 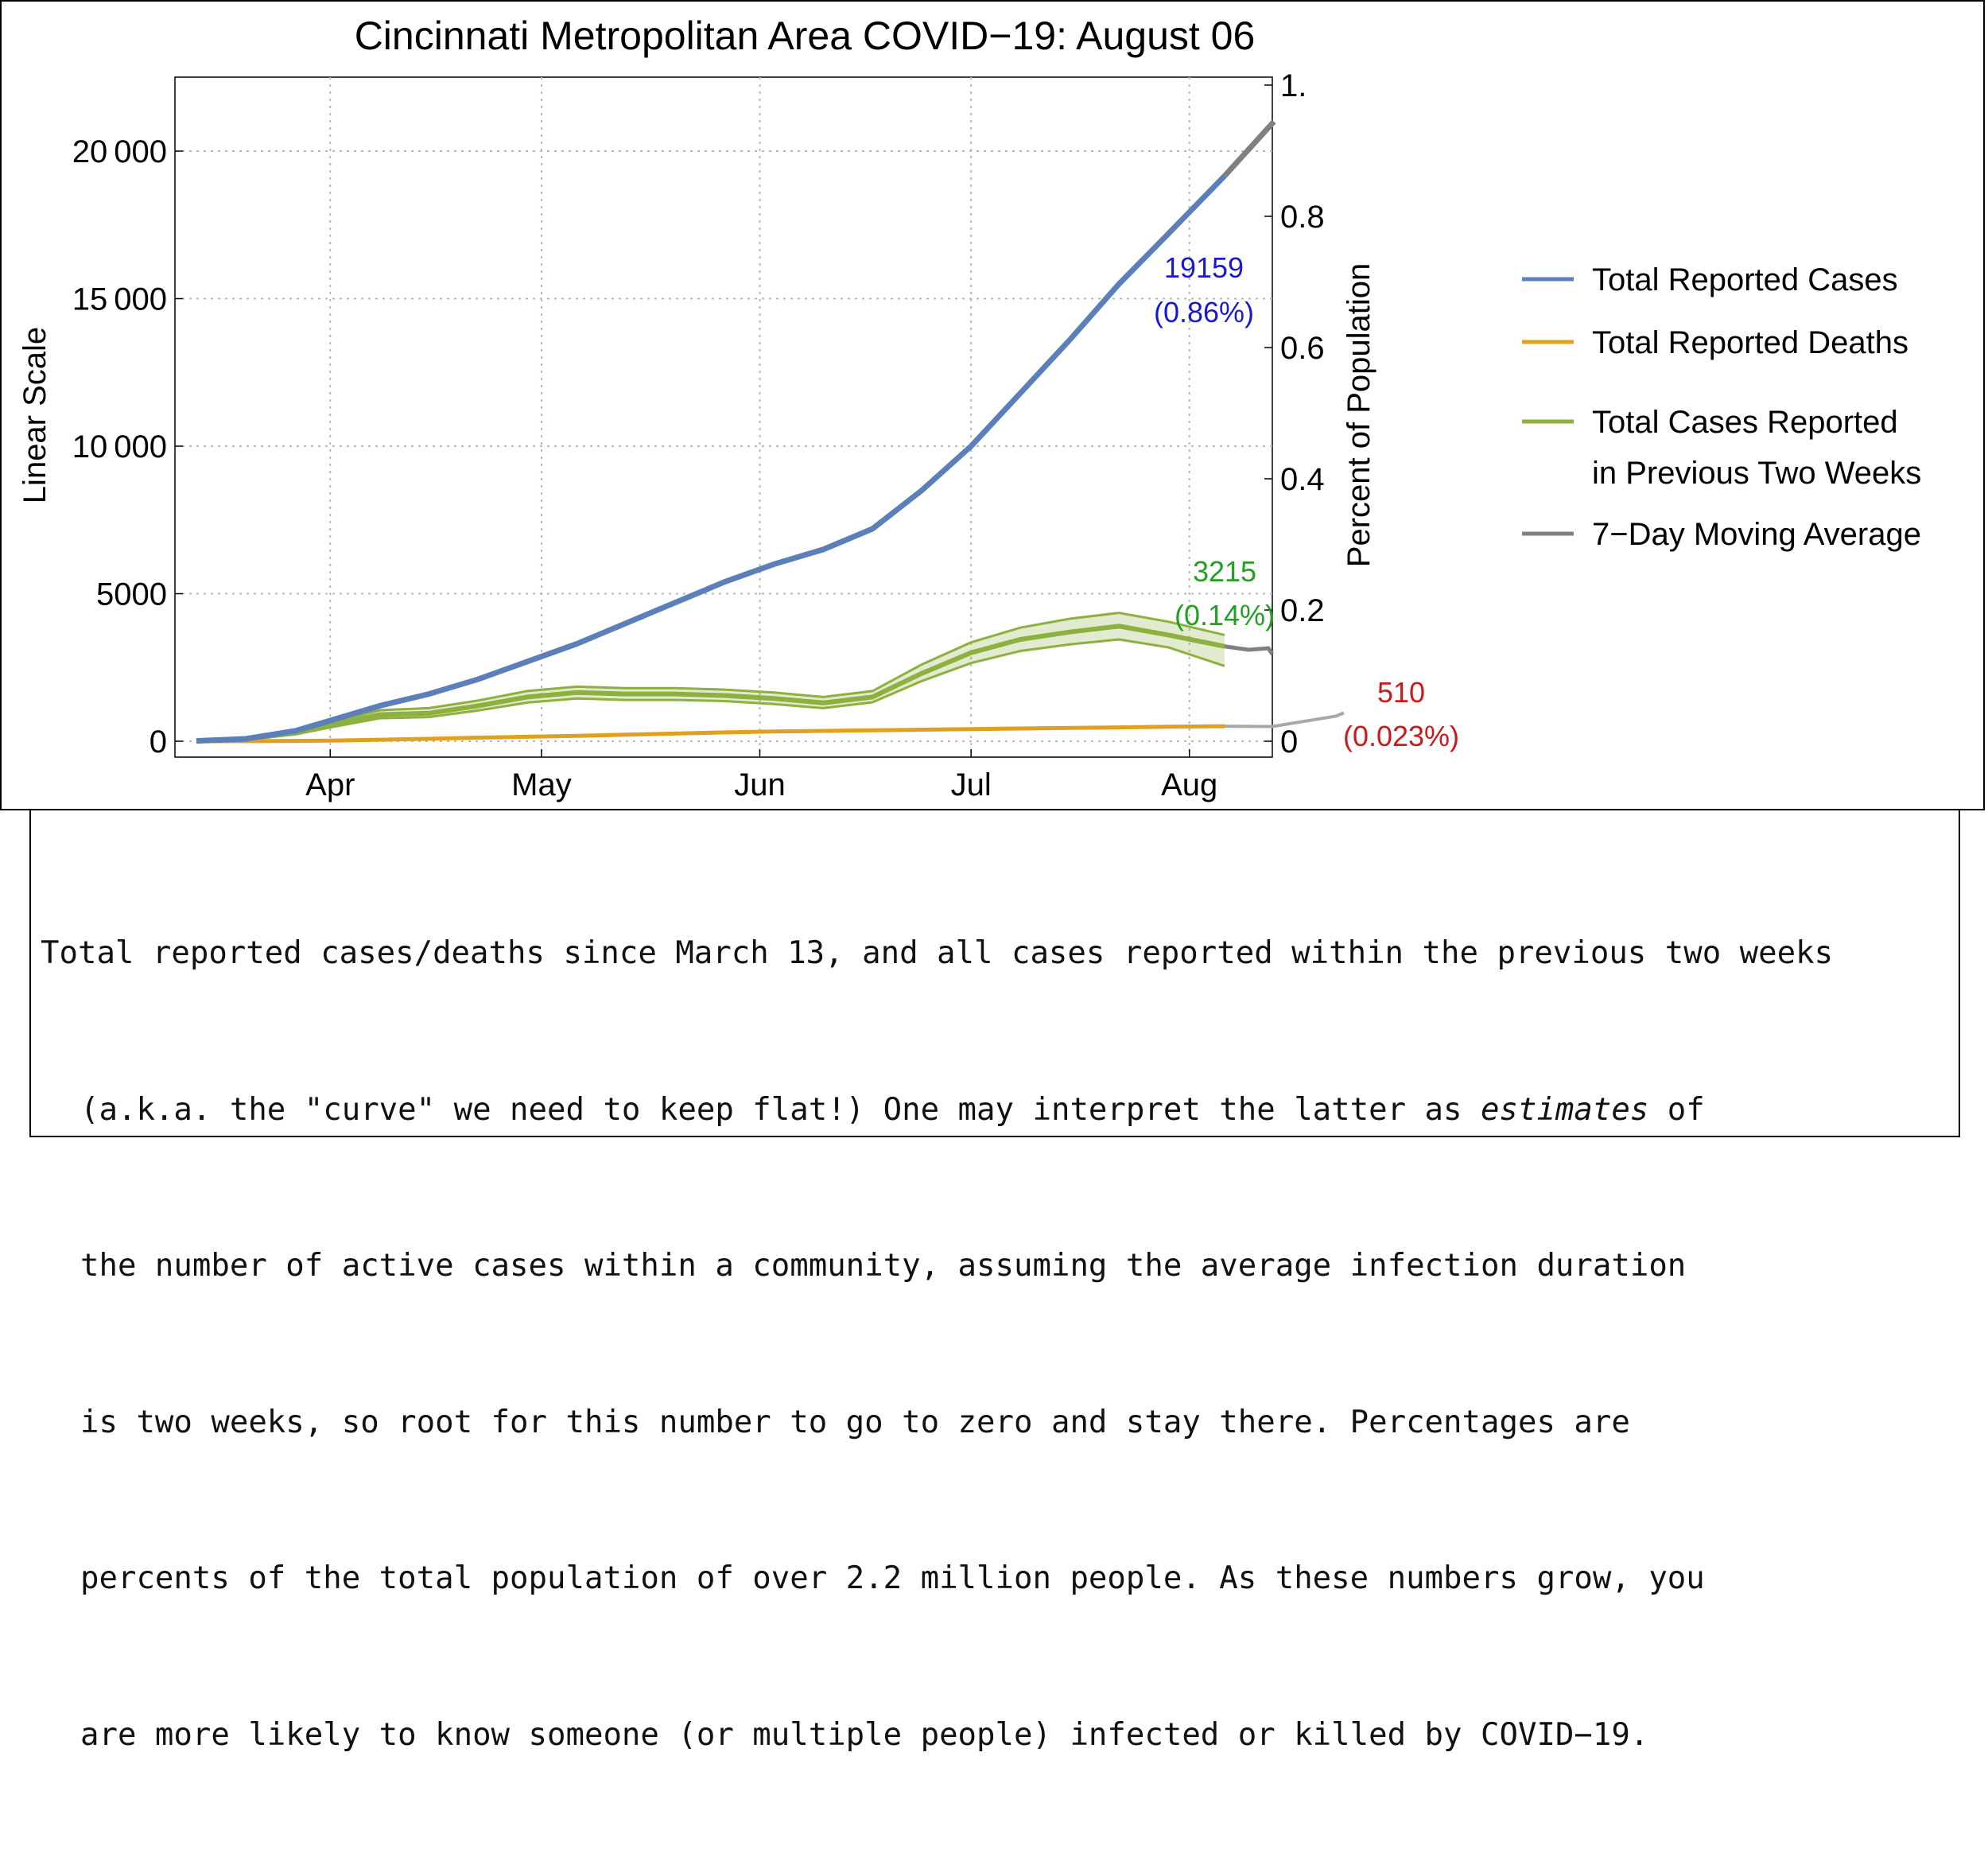 I want to click on y-axis-label-right: Percent of Population, so click(x=1359, y=415).